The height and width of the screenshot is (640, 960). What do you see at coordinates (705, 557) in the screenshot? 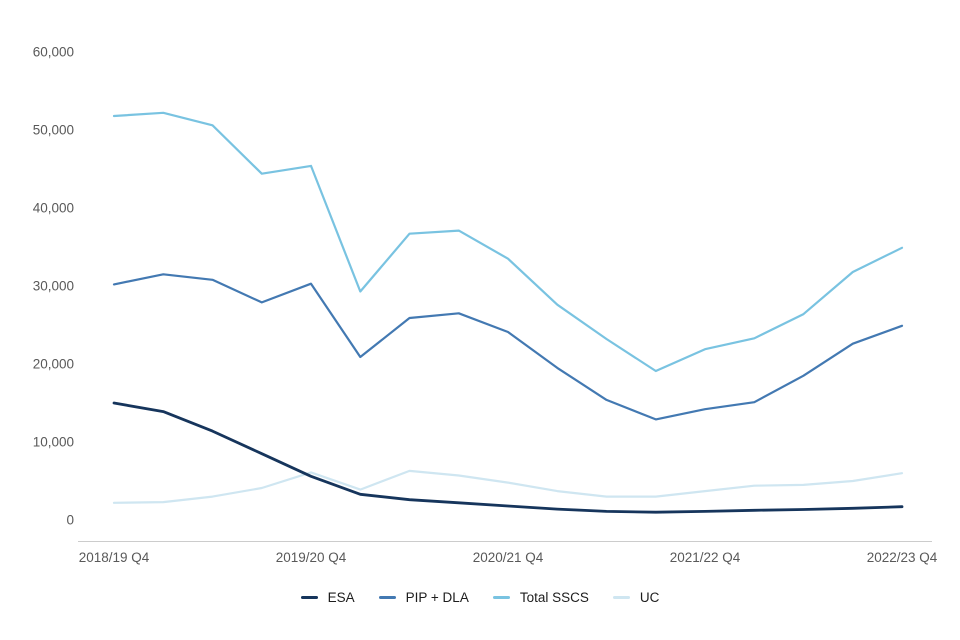
I see `x-axis-tick-label: 2021/22 Q4` at bounding box center [705, 557].